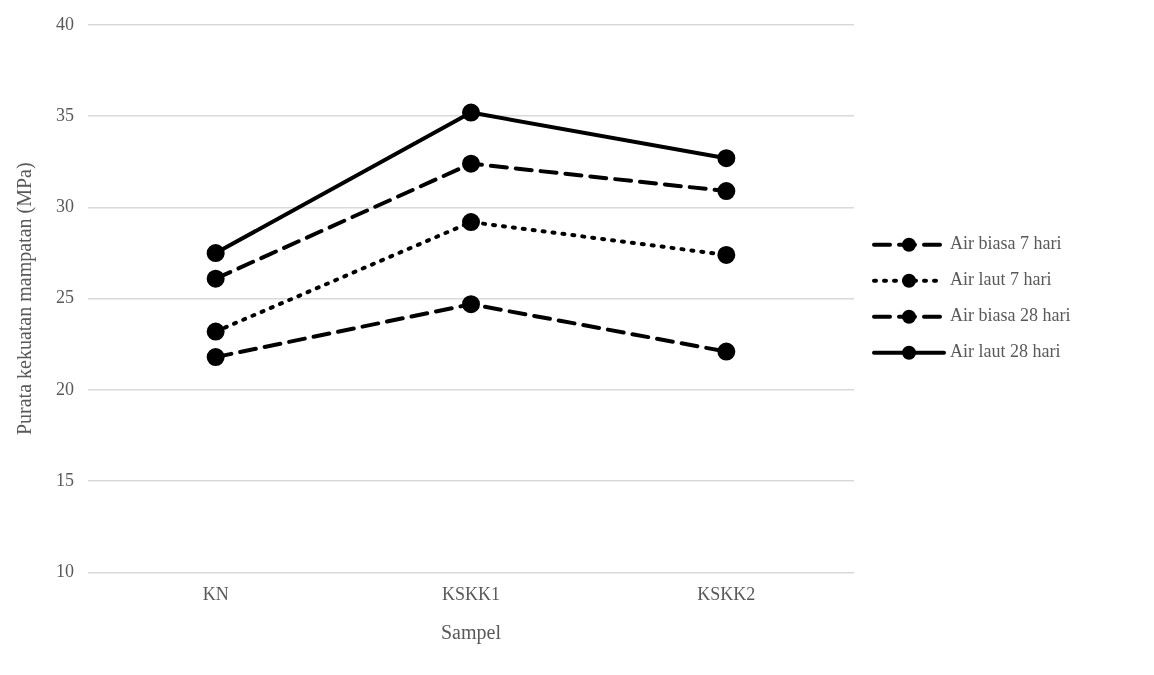  What do you see at coordinates (65, 479) in the screenshot?
I see `y-tick-label: 15` at bounding box center [65, 479].